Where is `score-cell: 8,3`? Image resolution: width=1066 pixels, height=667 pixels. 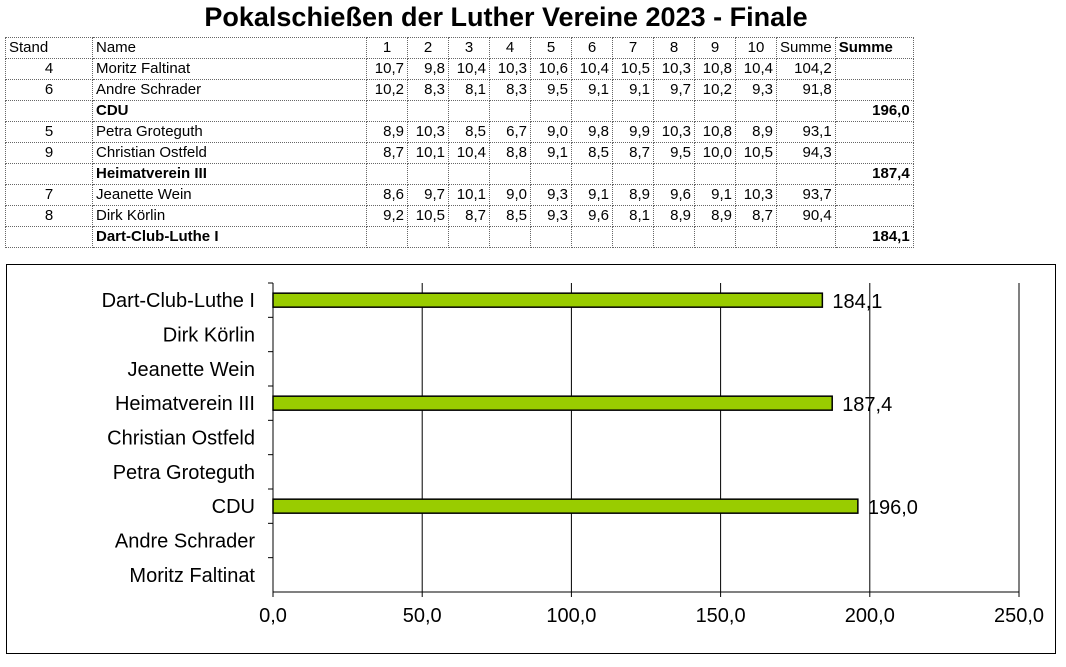
score-cell: 8,3 is located at coordinates (428, 90).